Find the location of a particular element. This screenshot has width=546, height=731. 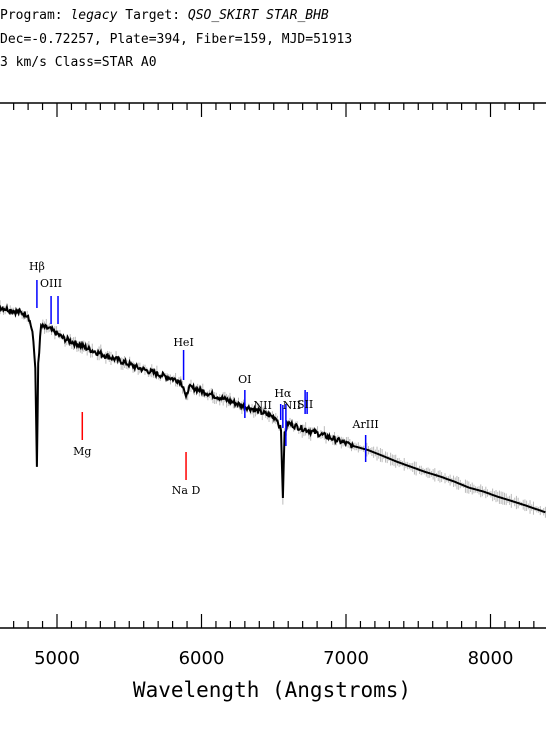

header-program-prefix: Program: is located at coordinates (35, 15).